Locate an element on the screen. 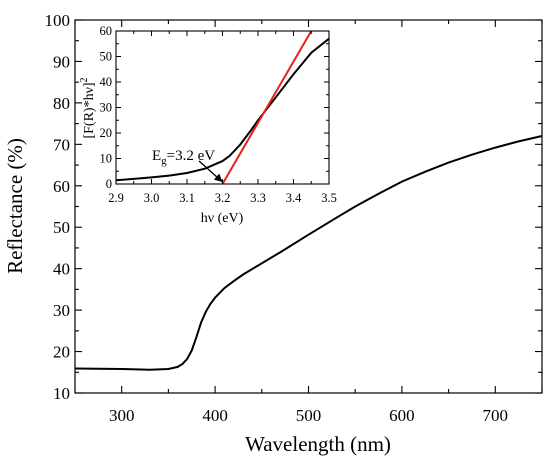 This screenshot has height=461, width=550. main-x-tick-label: 600 is located at coordinates (402, 415).